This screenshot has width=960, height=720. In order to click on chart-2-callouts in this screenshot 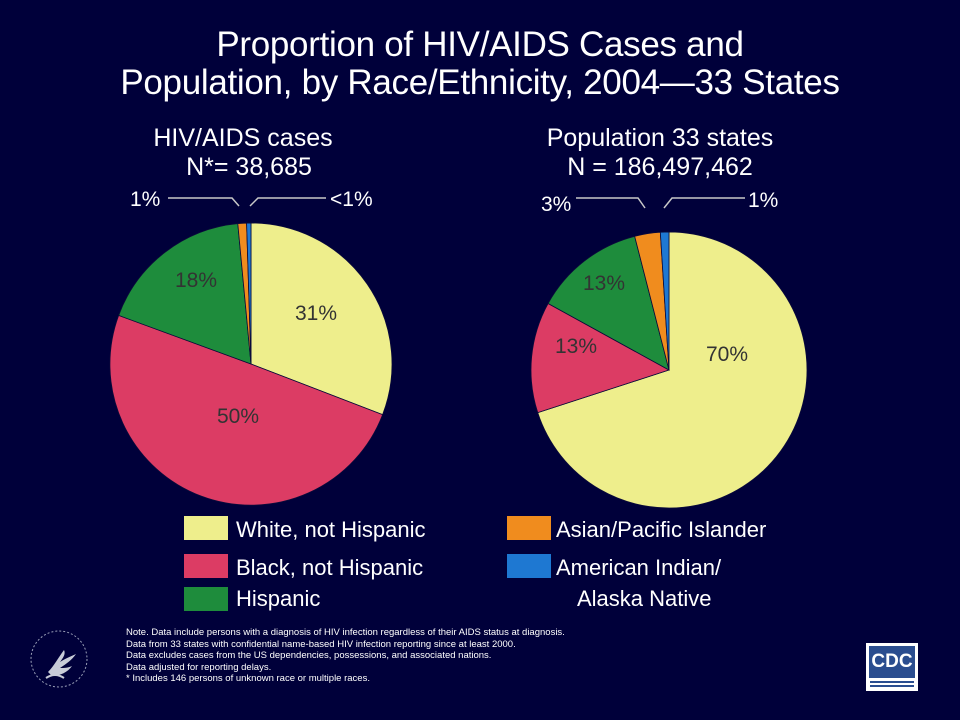, I will do `click(660, 203)`.